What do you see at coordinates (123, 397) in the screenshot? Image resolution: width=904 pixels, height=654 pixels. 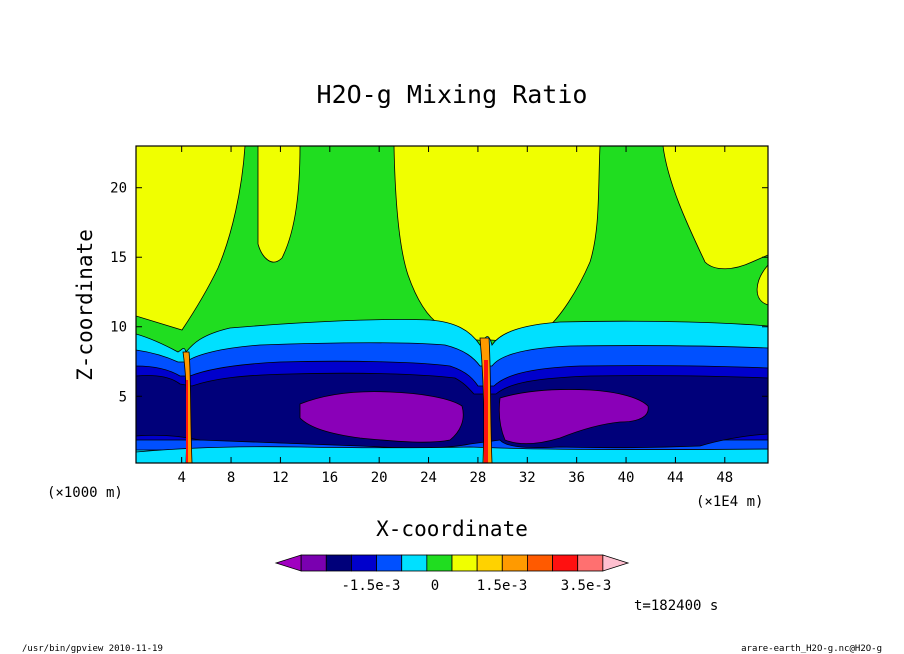 I see `y-tick-label: 5` at bounding box center [123, 397].